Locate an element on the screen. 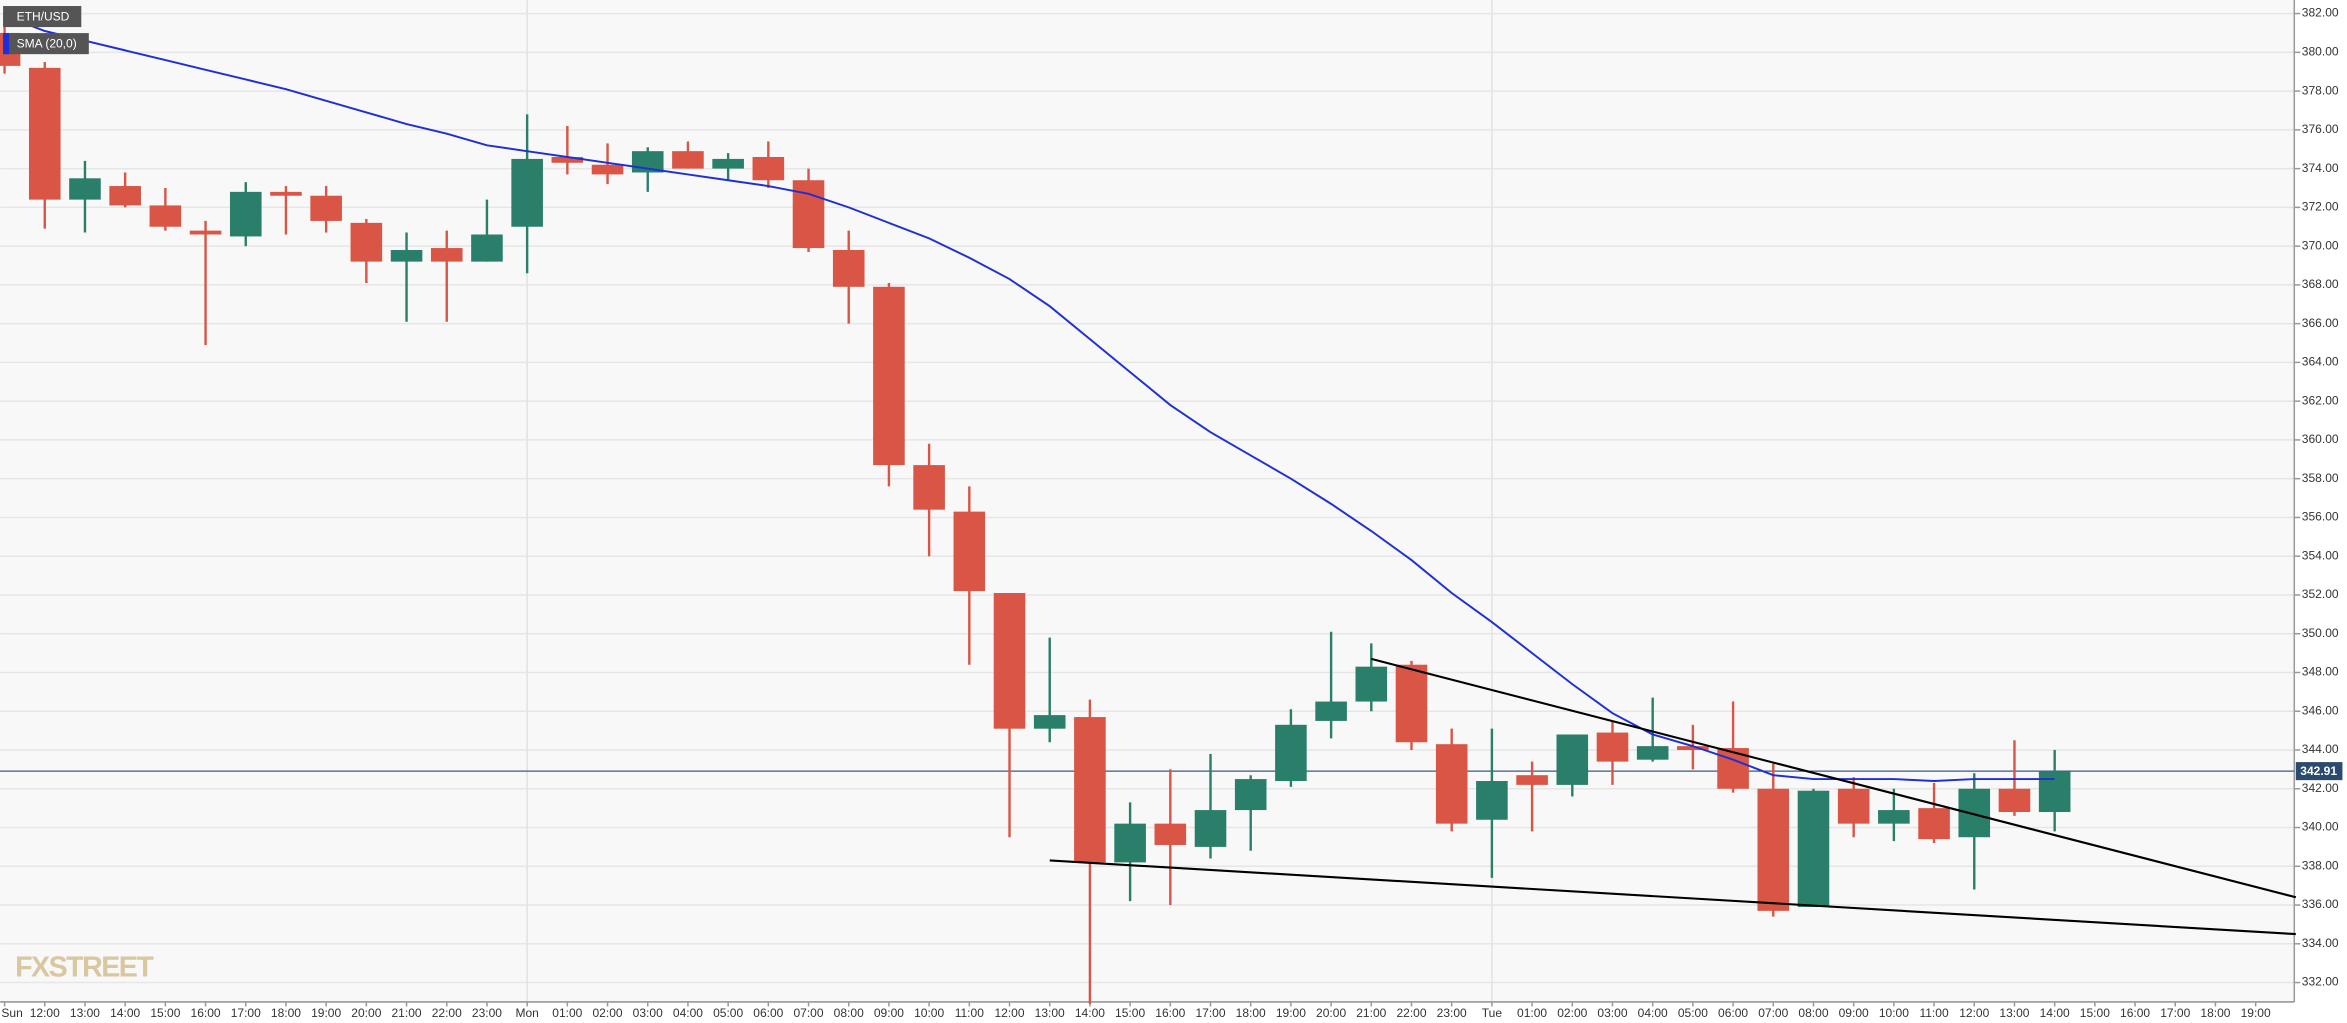 The image size is (2347, 1023). x-tick-label: 21:00 is located at coordinates (1371, 1013).